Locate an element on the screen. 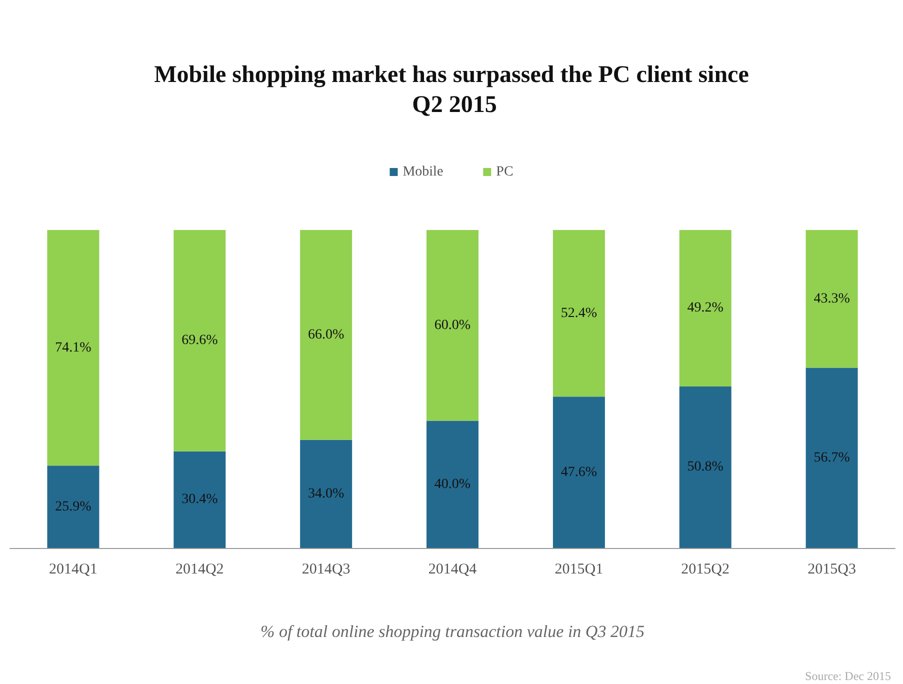 The width and height of the screenshot is (903, 684). x-tick-label: 2014Q2 is located at coordinates (199, 570).